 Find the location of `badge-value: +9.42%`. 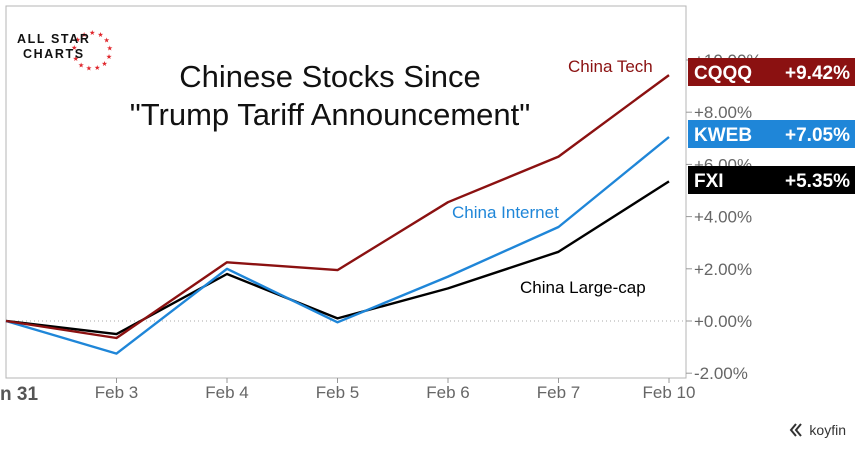

badge-value: +9.42% is located at coordinates (817, 73).